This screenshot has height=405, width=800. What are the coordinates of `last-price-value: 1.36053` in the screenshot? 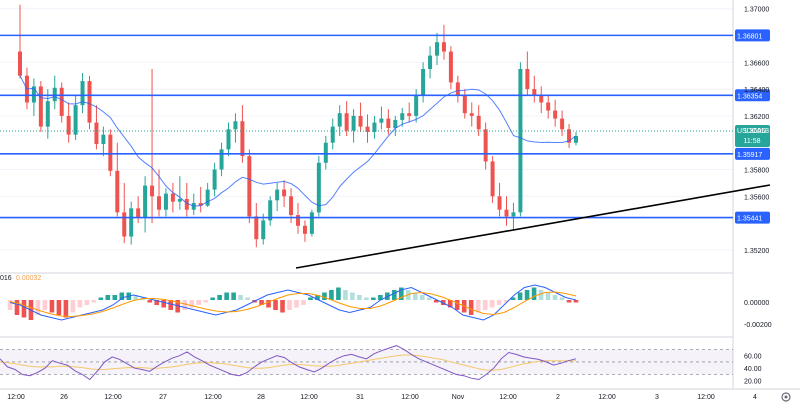 It's located at (756, 131).